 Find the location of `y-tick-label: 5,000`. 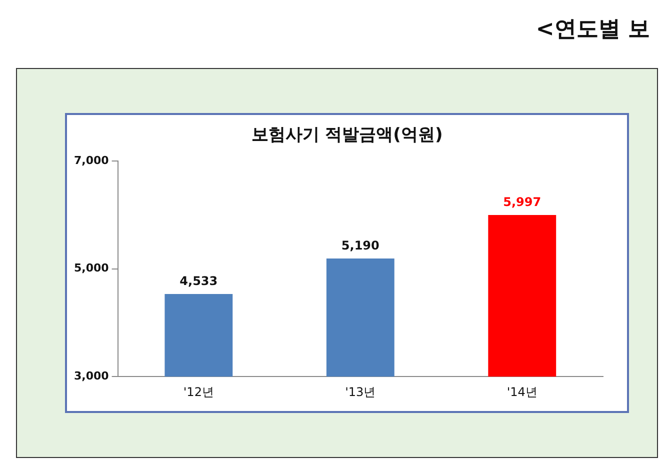

y-tick-label: 5,000 is located at coordinates (92, 268).